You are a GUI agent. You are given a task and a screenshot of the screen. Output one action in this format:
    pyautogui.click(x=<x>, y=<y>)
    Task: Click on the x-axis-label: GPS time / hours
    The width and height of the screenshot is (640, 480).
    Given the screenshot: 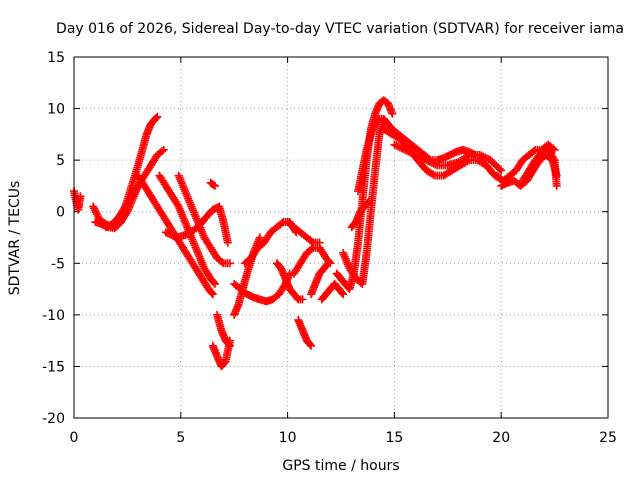 What is the action you would take?
    pyautogui.click(x=340, y=466)
    